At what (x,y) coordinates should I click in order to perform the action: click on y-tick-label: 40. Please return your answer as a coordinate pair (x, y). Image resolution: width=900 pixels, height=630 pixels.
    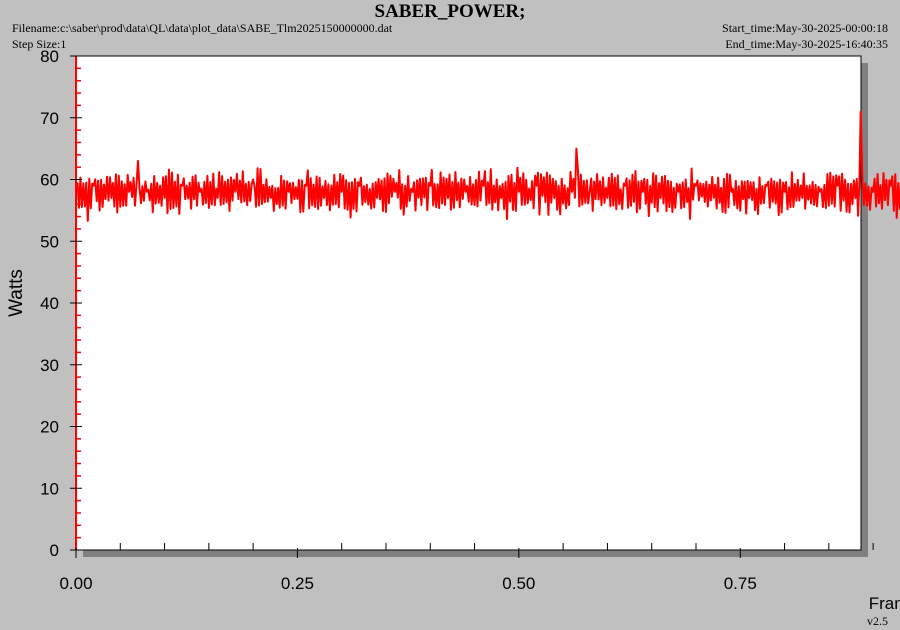
    Looking at the image, I should click on (49, 303).